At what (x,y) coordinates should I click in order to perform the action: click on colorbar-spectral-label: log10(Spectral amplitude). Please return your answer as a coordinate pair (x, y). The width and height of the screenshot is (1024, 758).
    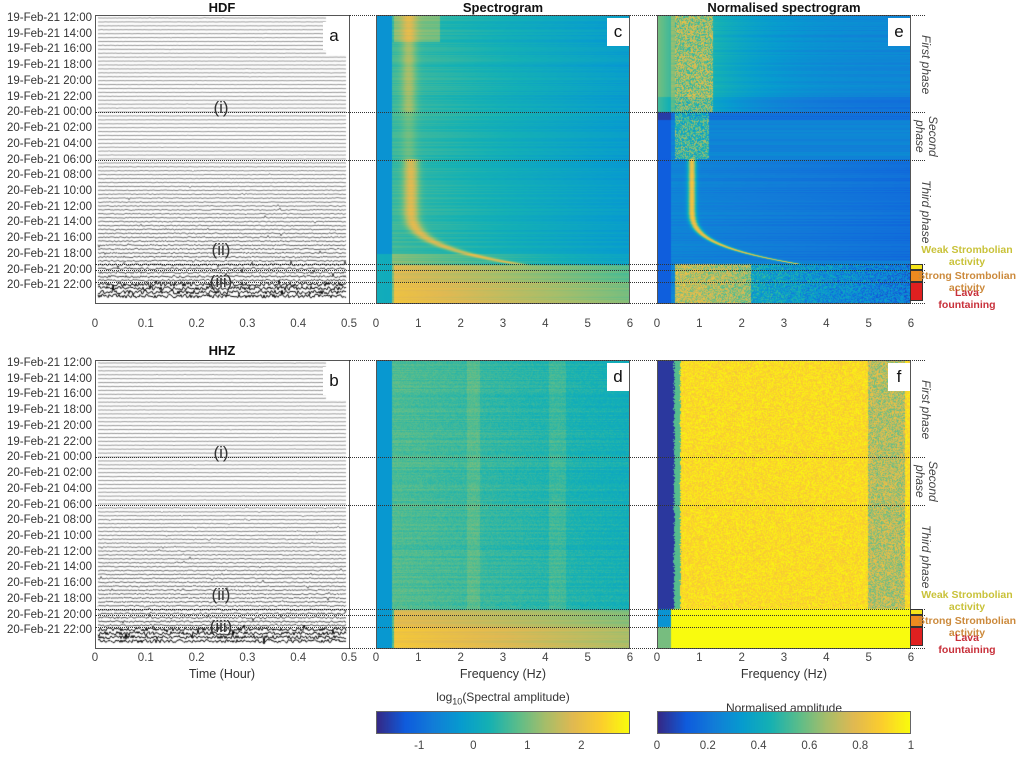
    Looking at the image, I should click on (503, 698).